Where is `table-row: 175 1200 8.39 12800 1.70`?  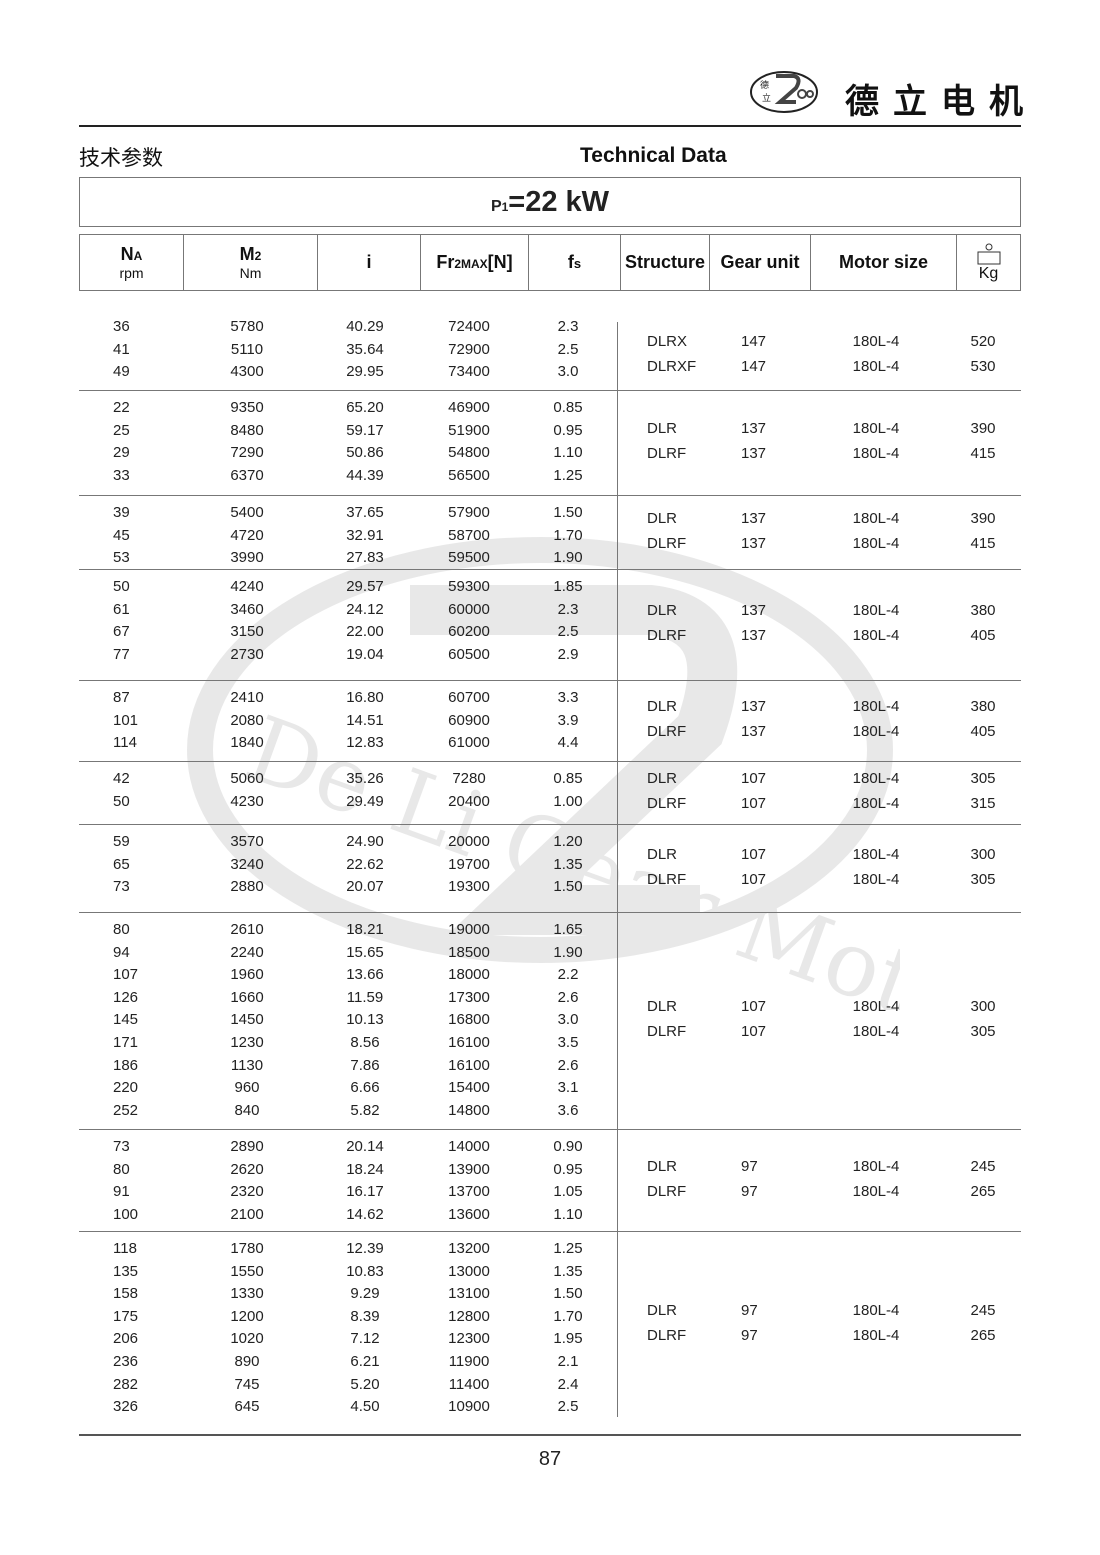 table-row: 175 1200 8.39 12800 1.70 is located at coordinates (550, 1317).